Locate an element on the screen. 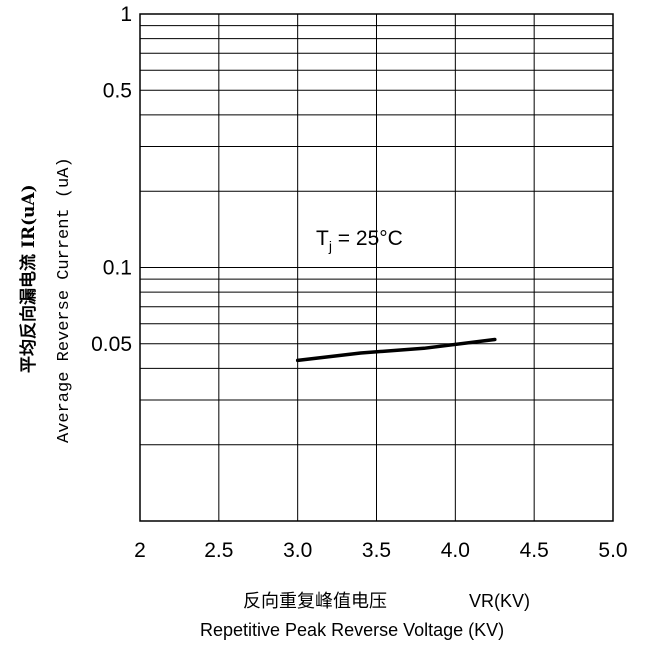 Image resolution: width=651 pixels, height=651 pixels. x-tick-label: 3.5 is located at coordinates (376, 550).